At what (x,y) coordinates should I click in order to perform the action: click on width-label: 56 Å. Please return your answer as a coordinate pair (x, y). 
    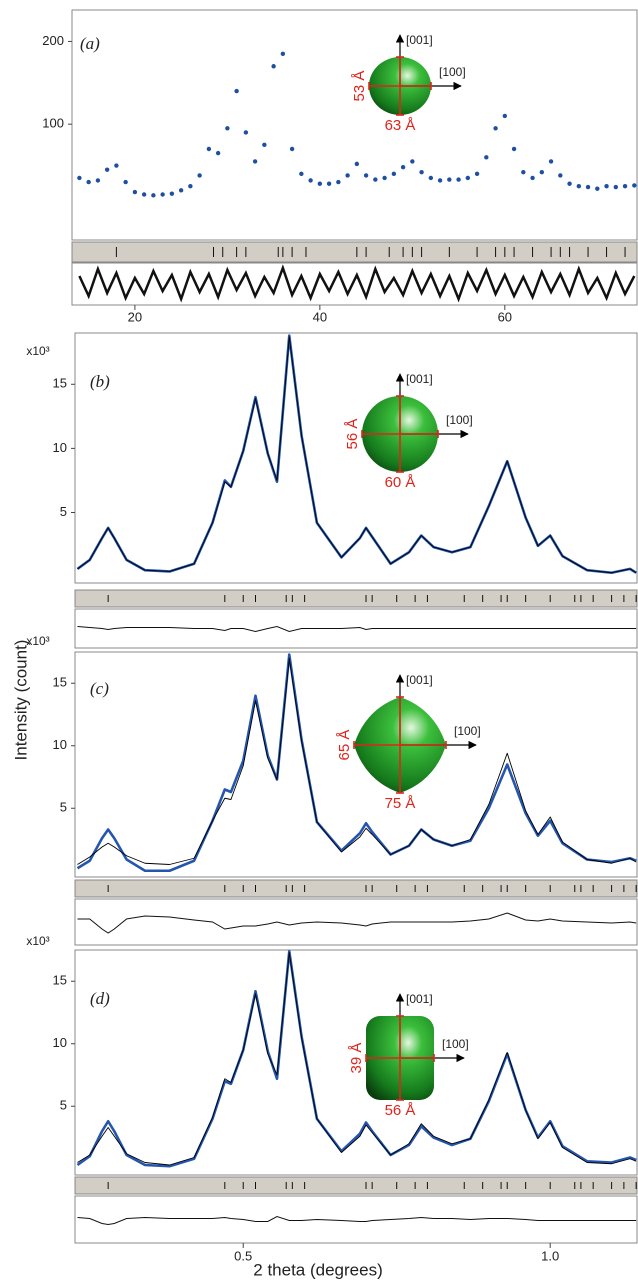
    Looking at the image, I should click on (400, 1110).